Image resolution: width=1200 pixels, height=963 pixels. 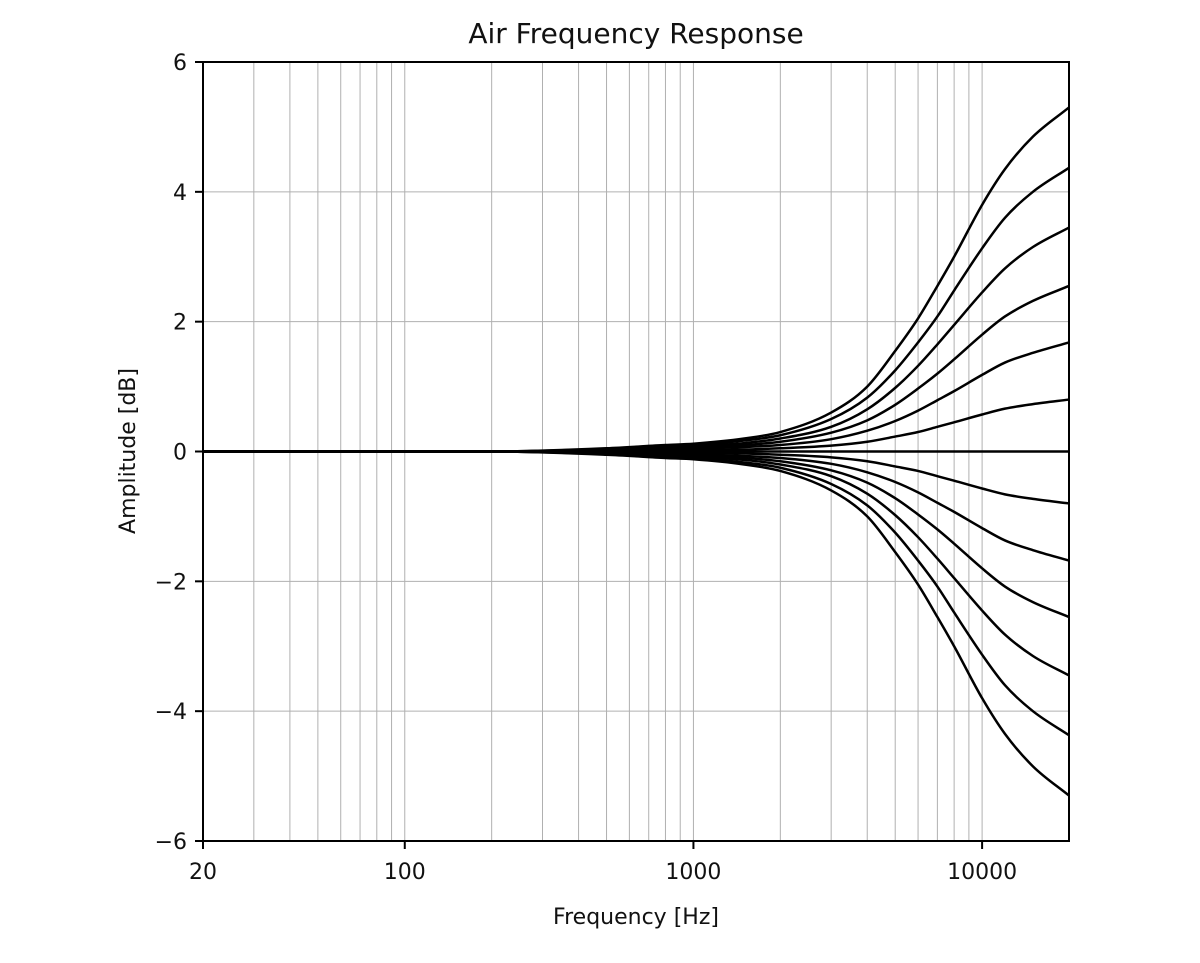 What do you see at coordinates (405, 872) in the screenshot?
I see `x-tick-label: 100` at bounding box center [405, 872].